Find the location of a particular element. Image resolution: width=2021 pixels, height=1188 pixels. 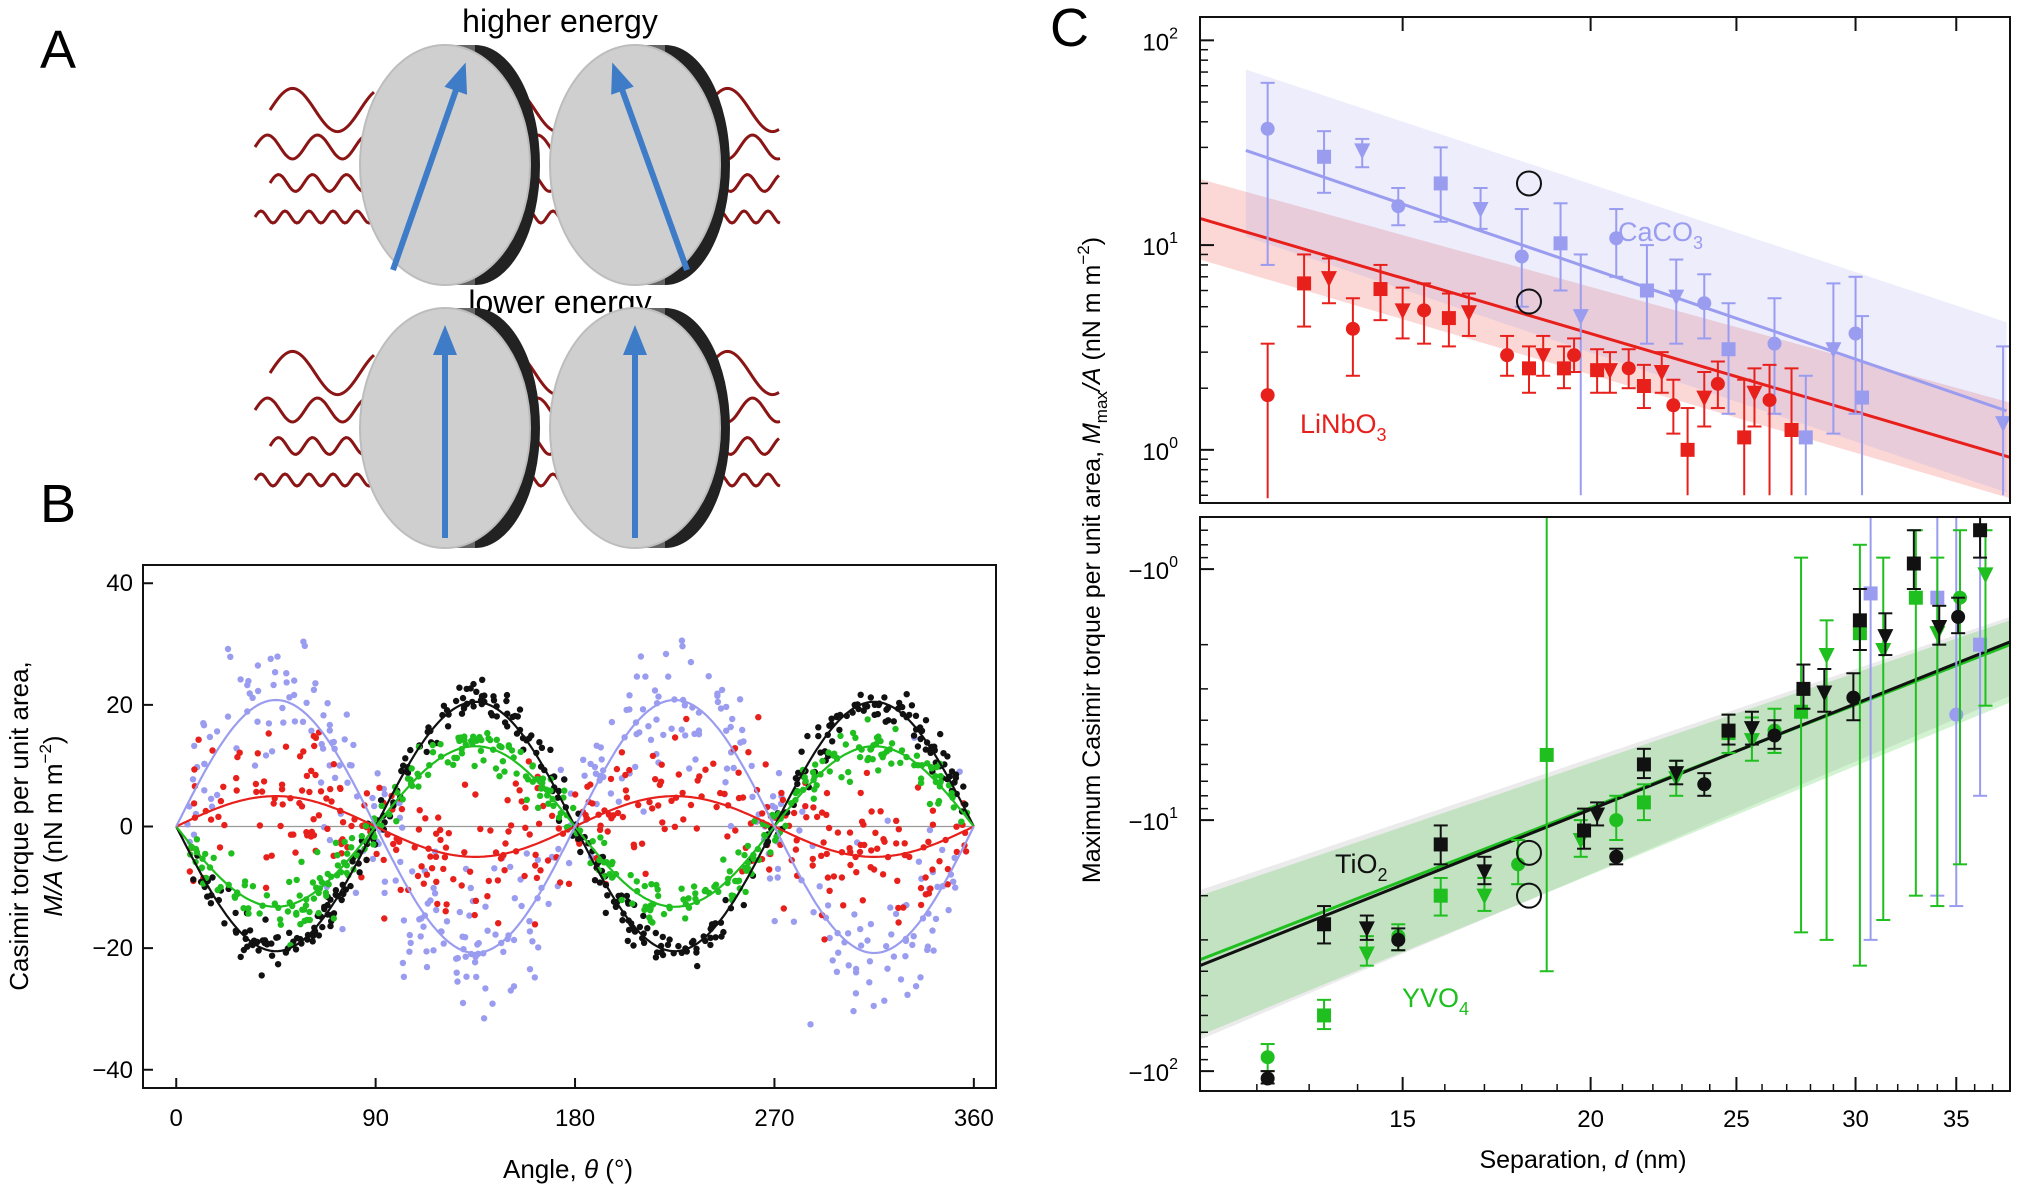

panel-c-bottom-fits is located at coordinates (1605, 804).